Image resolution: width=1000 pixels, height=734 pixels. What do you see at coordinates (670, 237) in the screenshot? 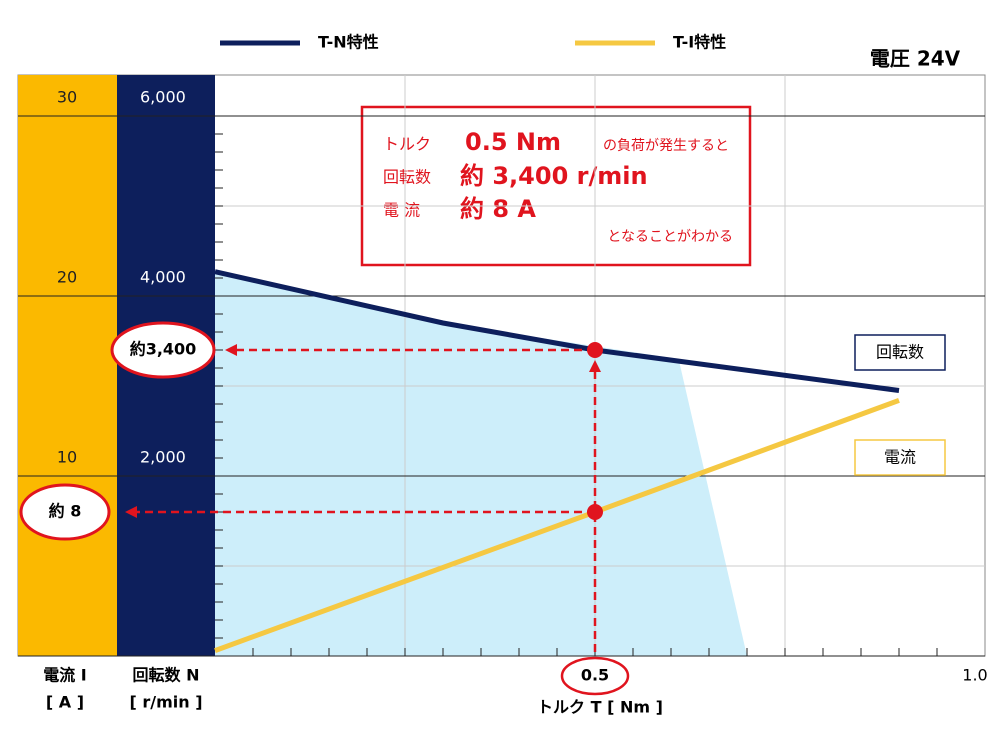
I see `callout-text: となることがわかる` at bounding box center [670, 237].